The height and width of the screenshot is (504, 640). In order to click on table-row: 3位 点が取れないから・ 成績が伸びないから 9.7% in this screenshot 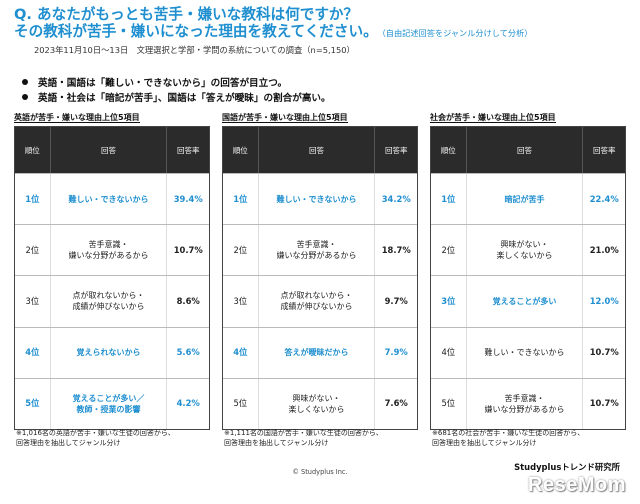, I will do `click(320, 301)`.